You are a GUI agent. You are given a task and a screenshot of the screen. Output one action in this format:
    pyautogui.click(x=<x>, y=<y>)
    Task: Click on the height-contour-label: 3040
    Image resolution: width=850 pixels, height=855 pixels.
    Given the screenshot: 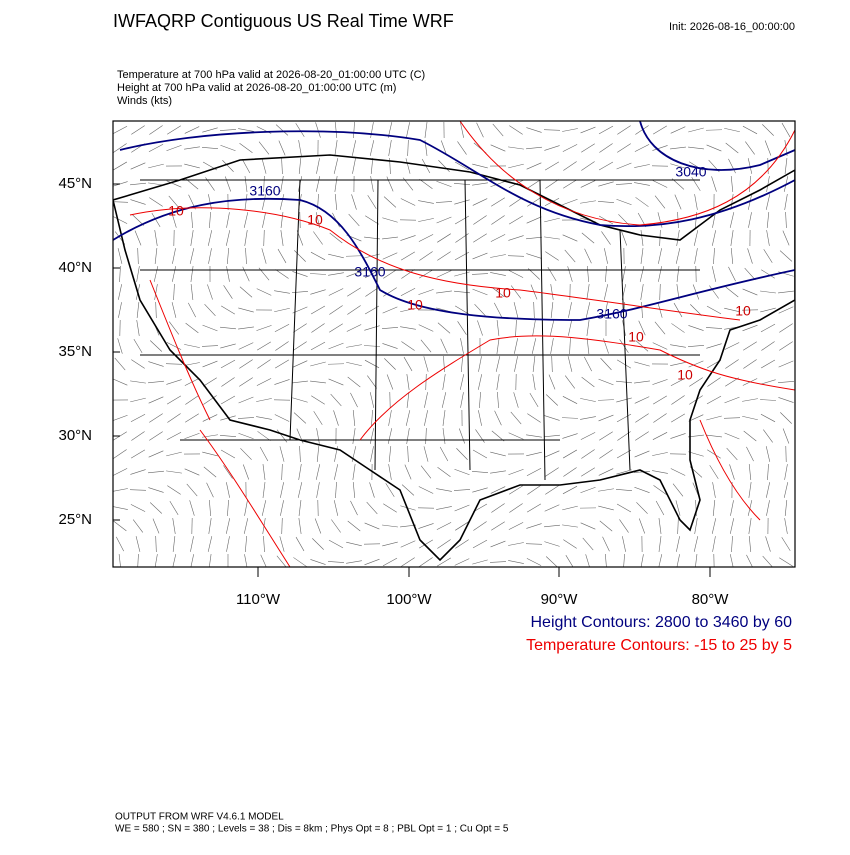 What is the action you would take?
    pyautogui.click(x=690, y=172)
    